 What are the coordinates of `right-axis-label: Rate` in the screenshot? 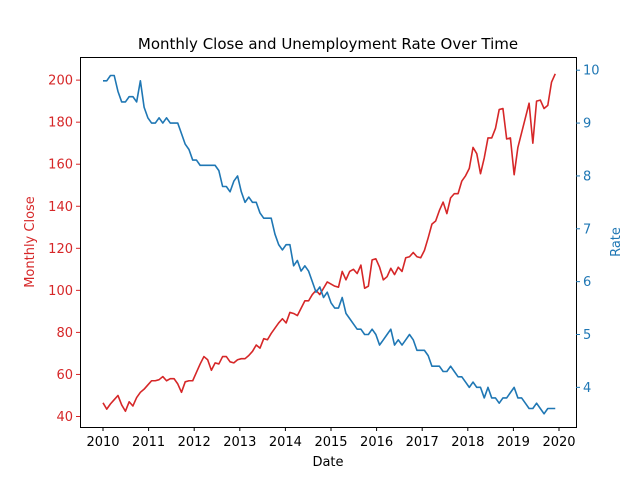 It's located at (616, 242).